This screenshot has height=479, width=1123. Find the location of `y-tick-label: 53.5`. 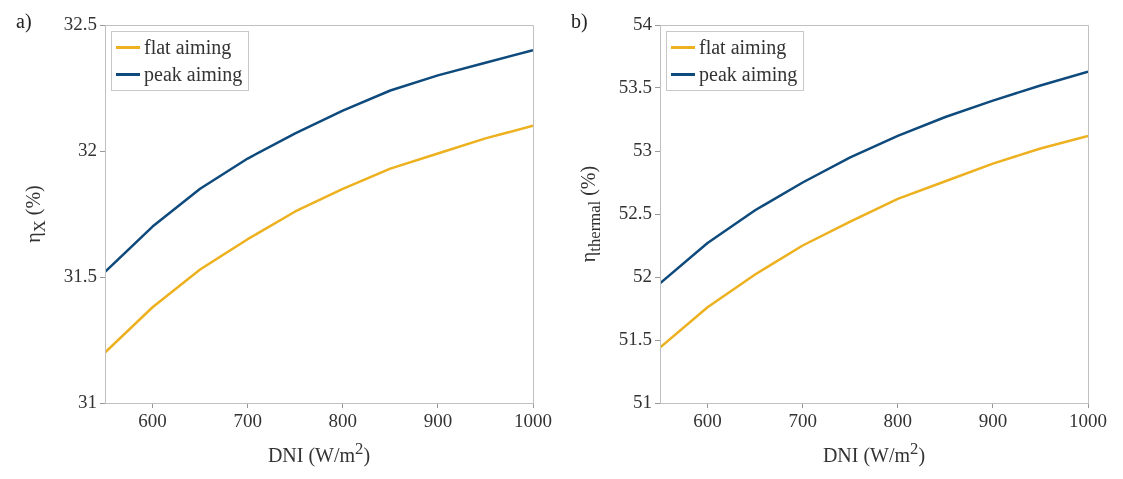

y-tick-label: 53.5 is located at coordinates (635, 86).